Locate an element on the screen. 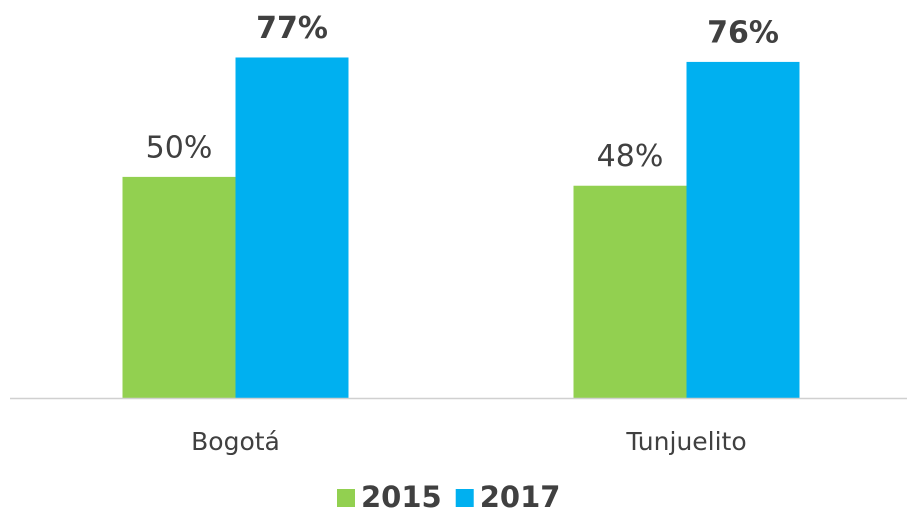 The width and height of the screenshot is (907, 516). value-label: 77% is located at coordinates (292, 28).